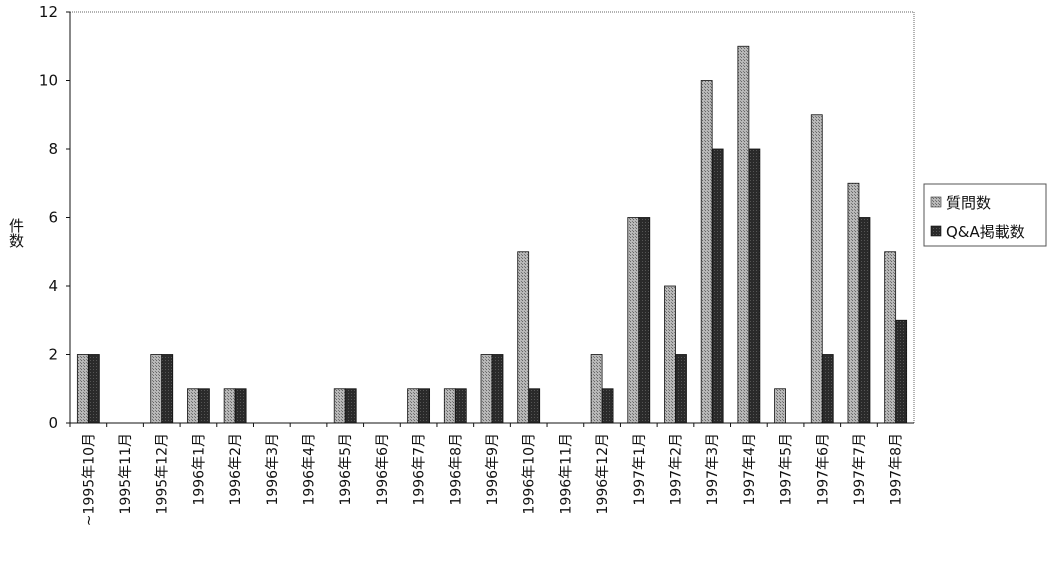 Image resolution: width=1048 pixels, height=565 pixels. I want to click on x-tick-label: 1995年12月, so click(163, 473).